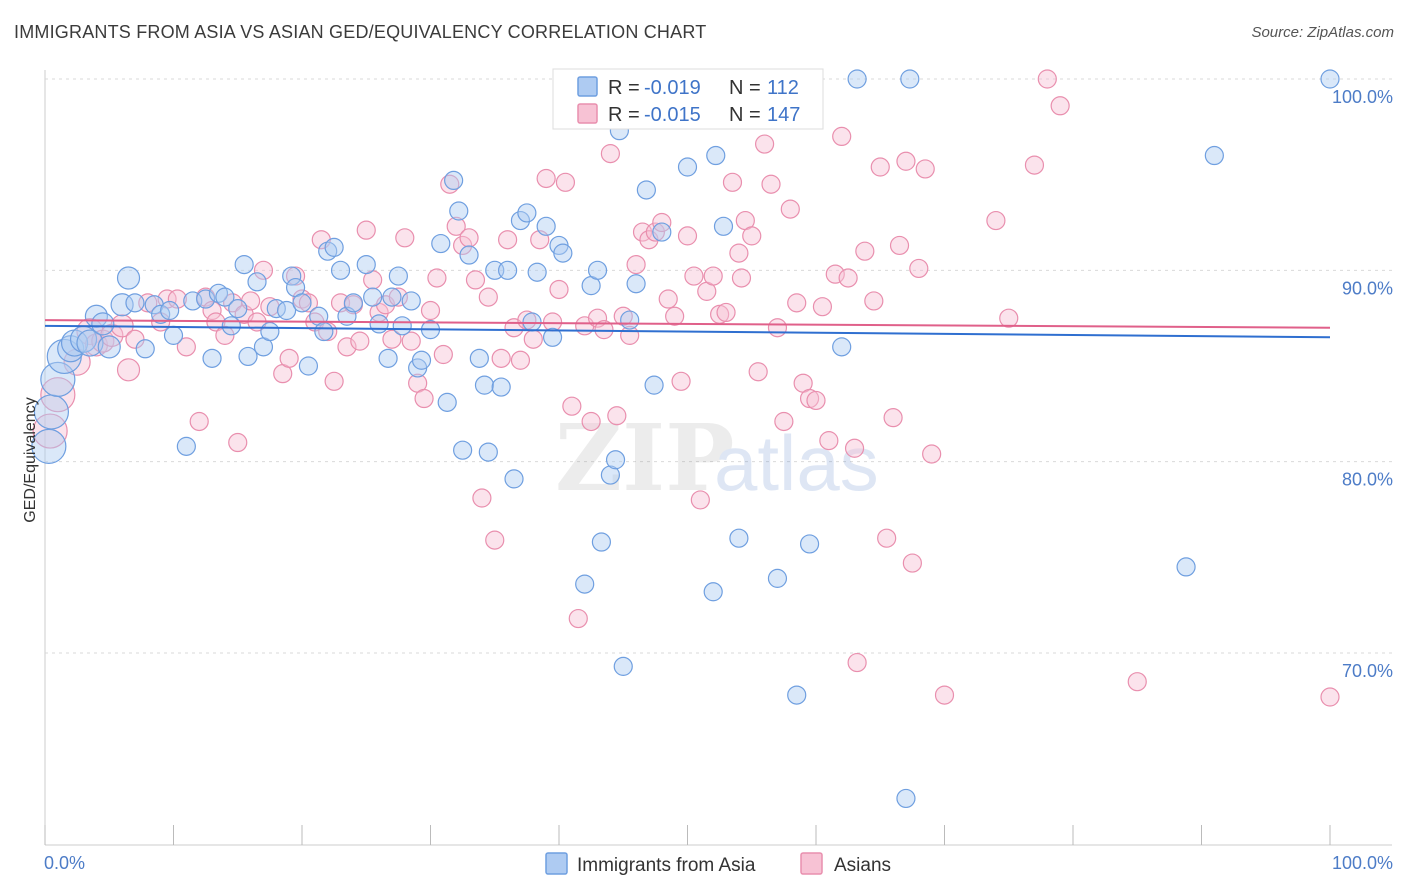  Describe the element at coordinates (666, 865) in the screenshot. I see `series-legend-label-blue: Immigrants from Asia` at that location.